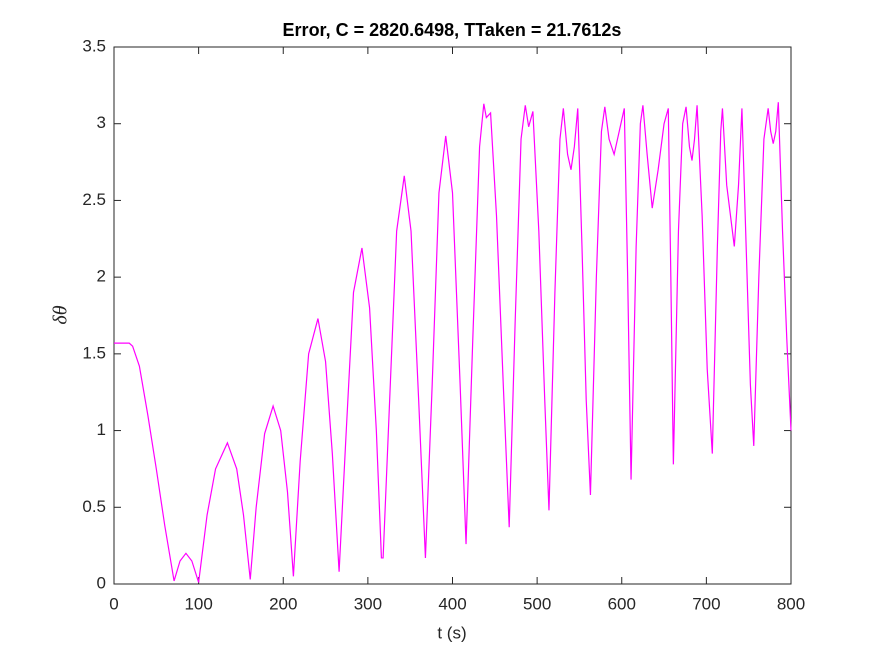  What do you see at coordinates (94, 199) in the screenshot?
I see `y-tick-label: 2.5` at bounding box center [94, 199].